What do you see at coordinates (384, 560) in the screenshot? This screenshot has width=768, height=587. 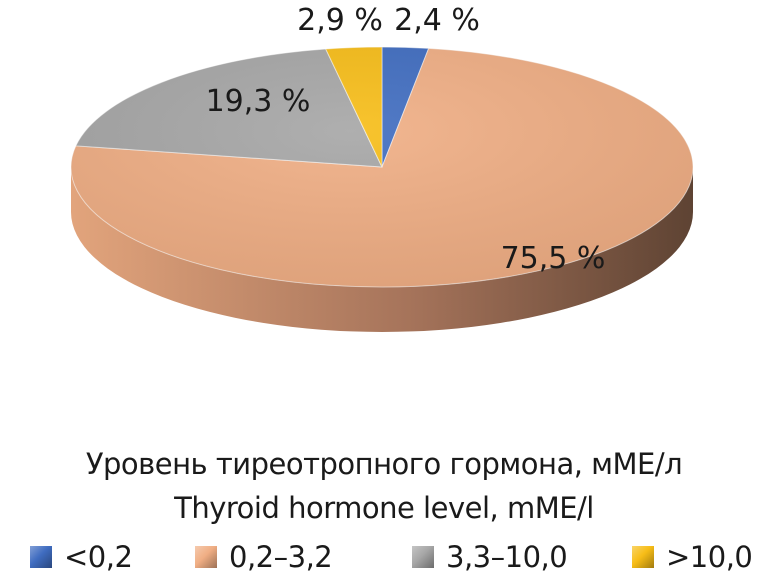 I see `chart-legend: <0,2 0,2–3,2 3,3–10,0 >10,0` at bounding box center [384, 560].